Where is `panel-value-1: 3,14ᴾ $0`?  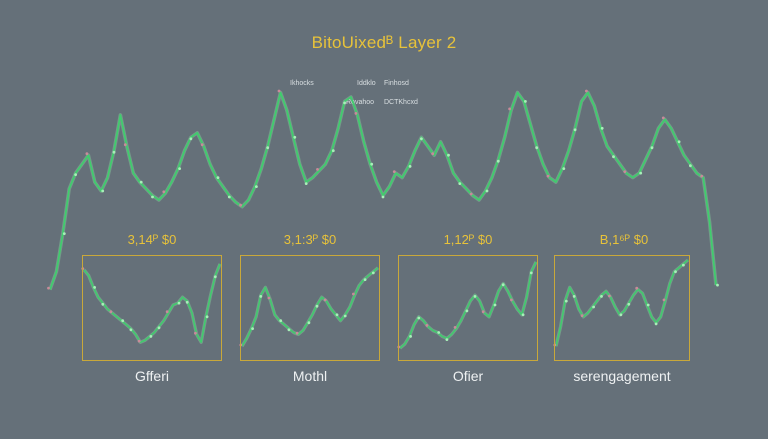
panel-value-1: 3,14ᴾ $0 is located at coordinates (152, 239).